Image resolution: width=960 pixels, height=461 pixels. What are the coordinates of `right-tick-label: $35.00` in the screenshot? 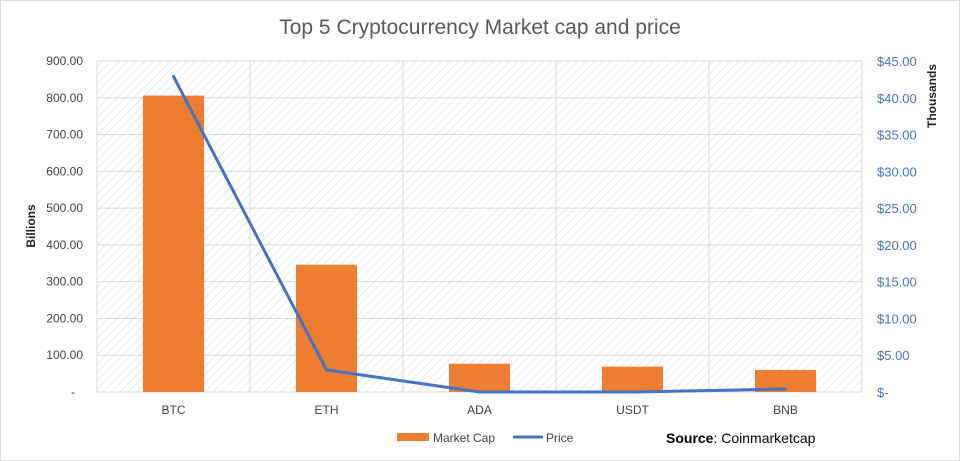 It's located at (897, 135).